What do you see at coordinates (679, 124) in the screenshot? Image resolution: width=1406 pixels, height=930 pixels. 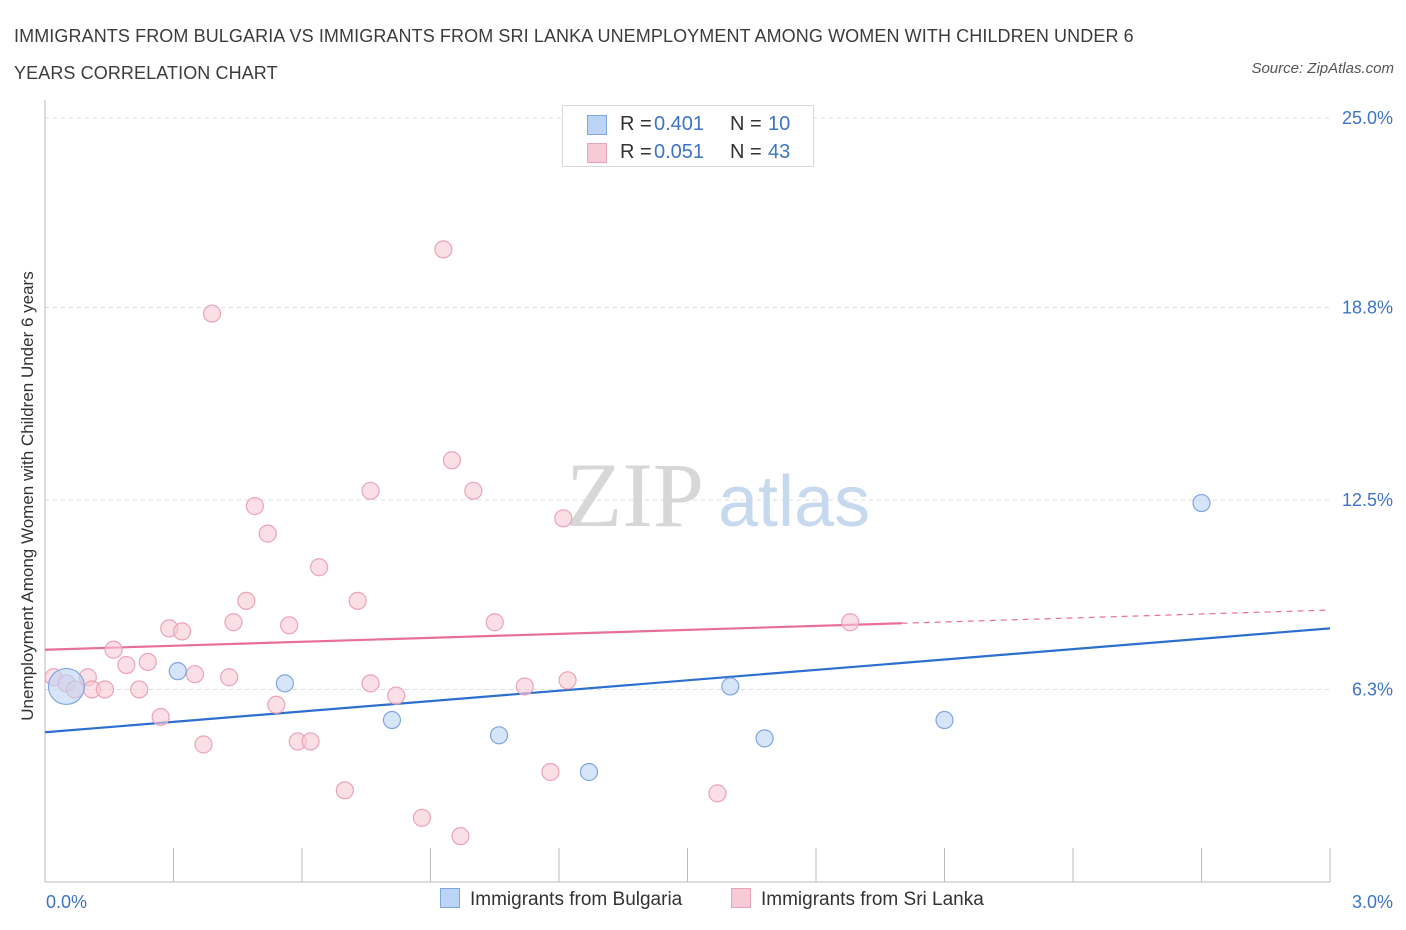 I see `r-value: 0.401` at bounding box center [679, 124].